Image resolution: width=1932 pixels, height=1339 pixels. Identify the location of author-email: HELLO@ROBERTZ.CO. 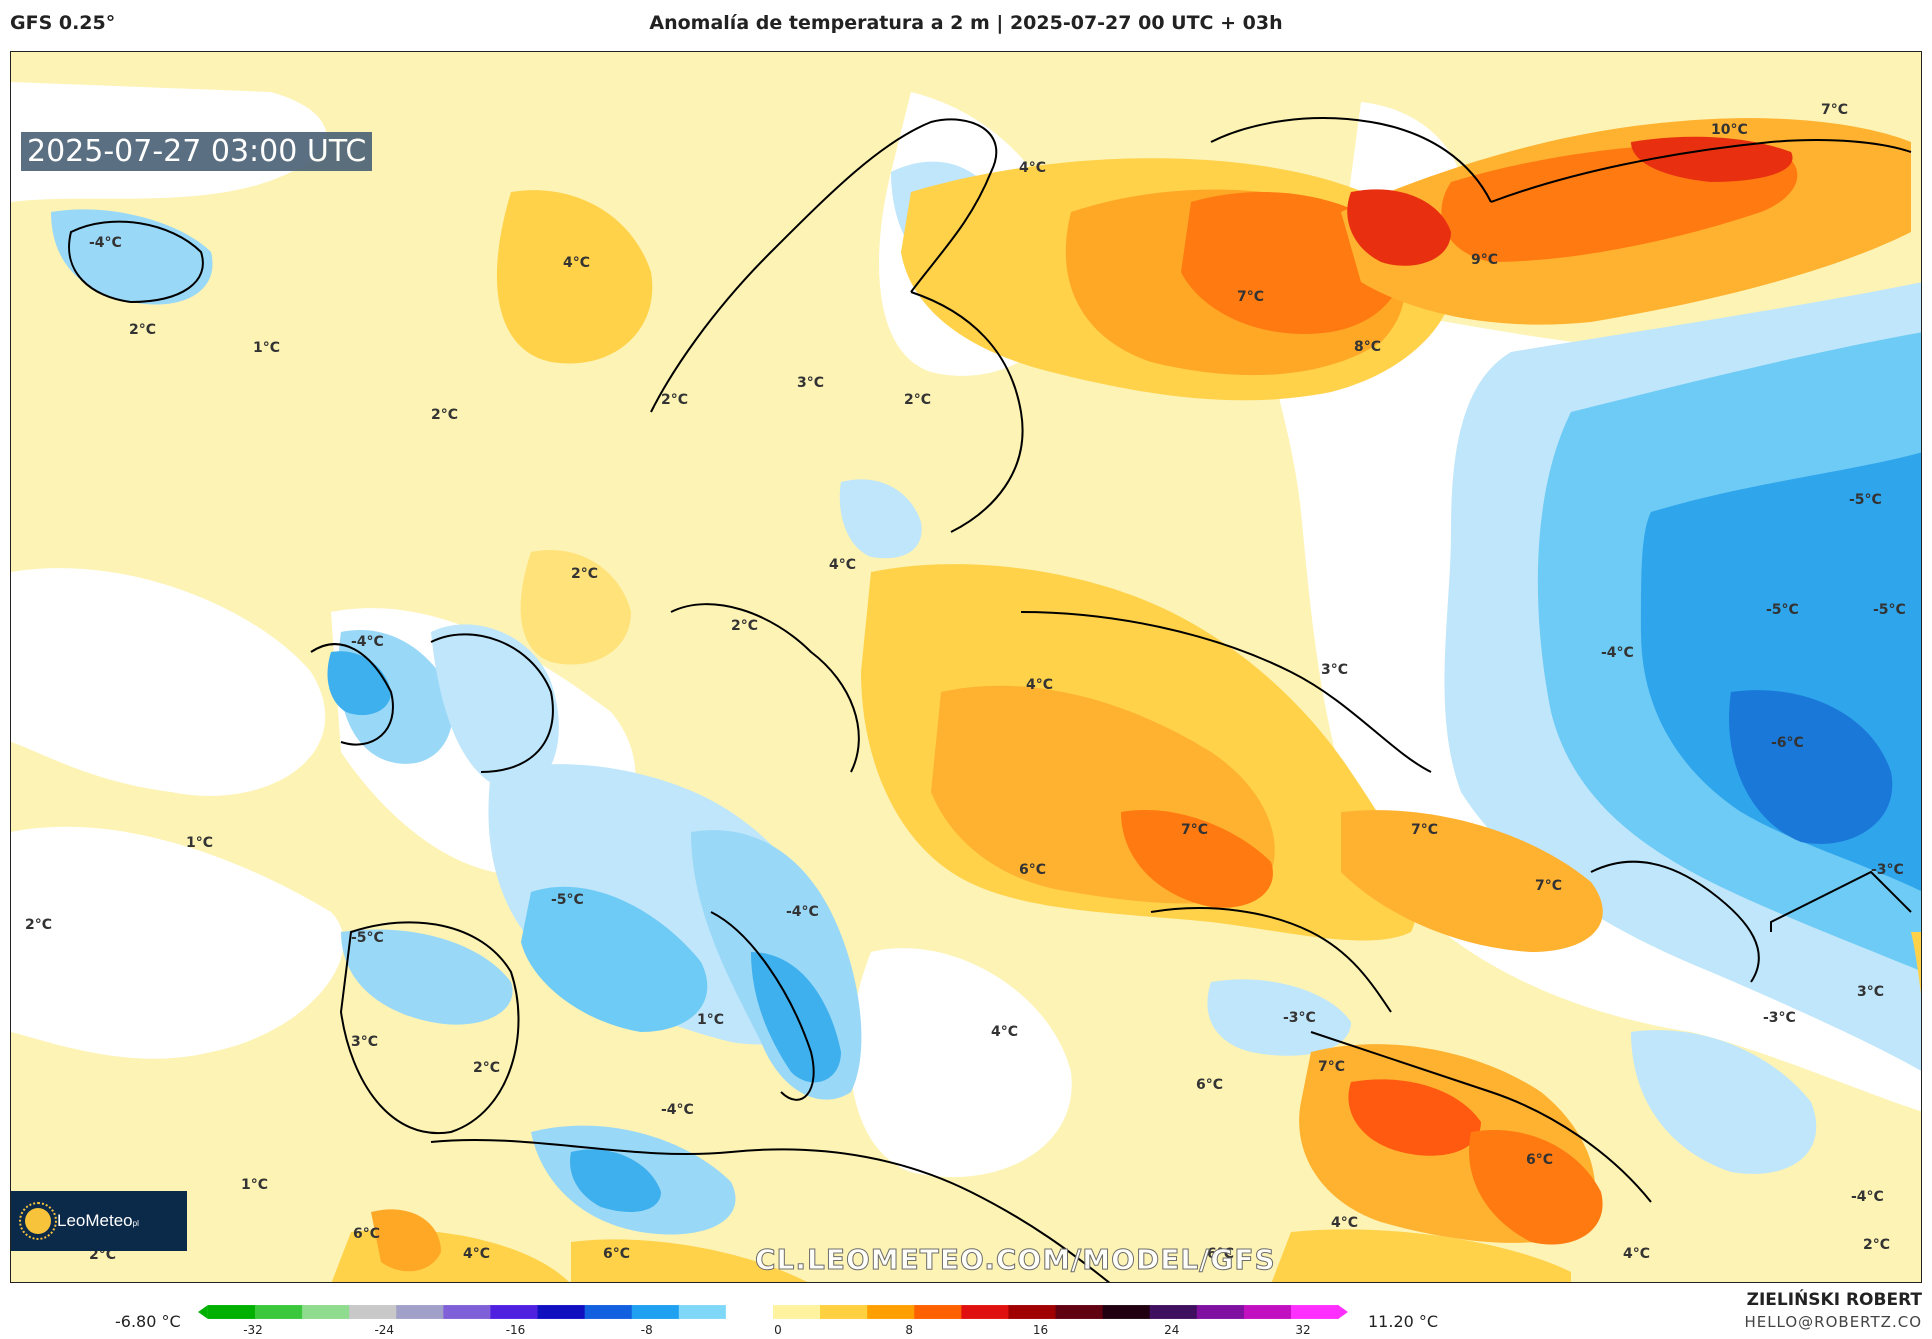
(1833, 1322).